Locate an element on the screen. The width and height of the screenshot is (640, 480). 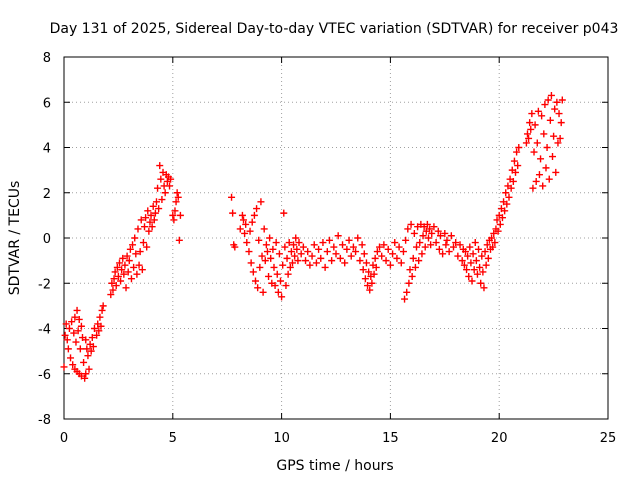
x-tick-label: 20 is located at coordinates (499, 438).